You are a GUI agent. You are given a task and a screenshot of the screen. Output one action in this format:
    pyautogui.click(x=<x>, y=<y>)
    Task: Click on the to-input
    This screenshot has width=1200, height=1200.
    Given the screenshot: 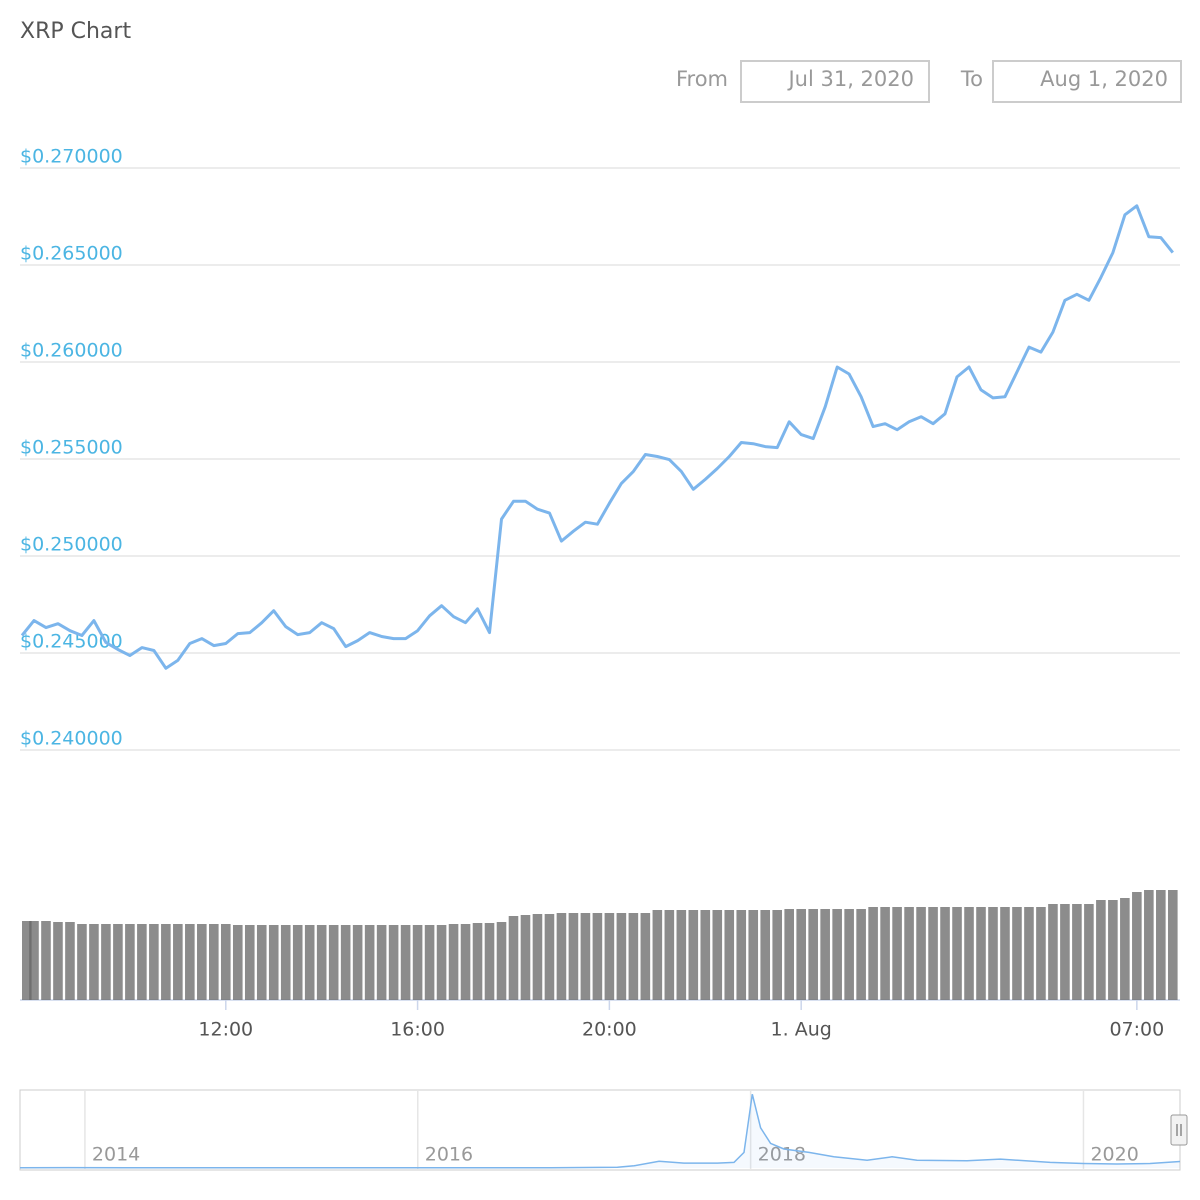 What is the action you would take?
    pyautogui.click(x=1087, y=81)
    